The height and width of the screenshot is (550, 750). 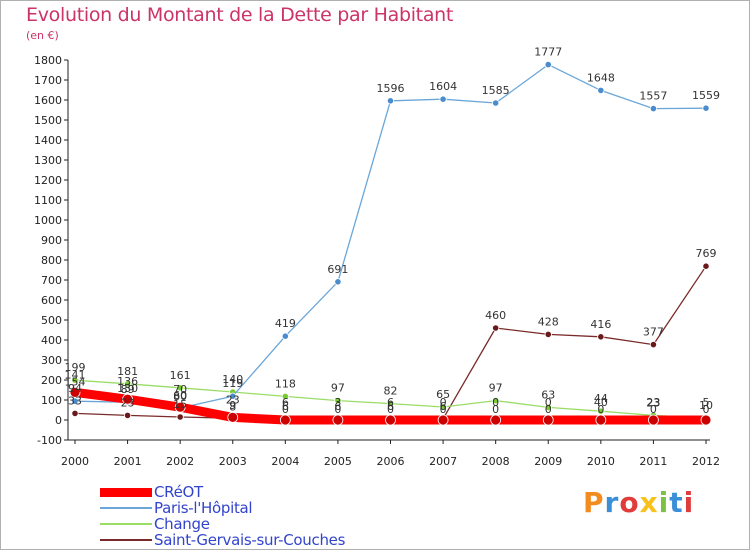 What do you see at coordinates (391, 461) in the screenshot?
I see `x-tick-label: 2006` at bounding box center [391, 461].